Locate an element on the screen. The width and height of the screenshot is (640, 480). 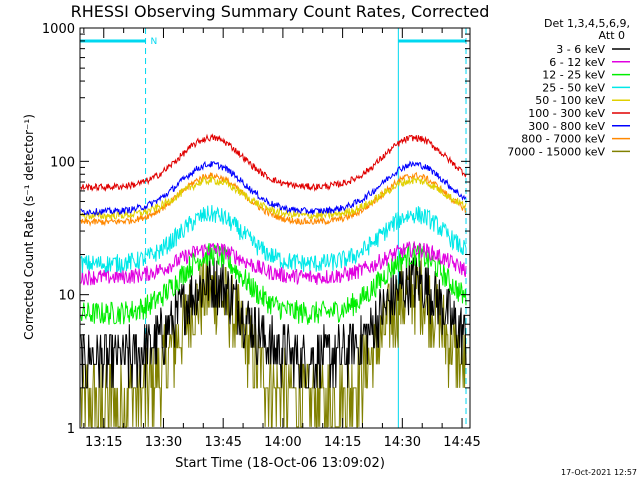
x-tick-label: 13:30 is located at coordinates (163, 442).